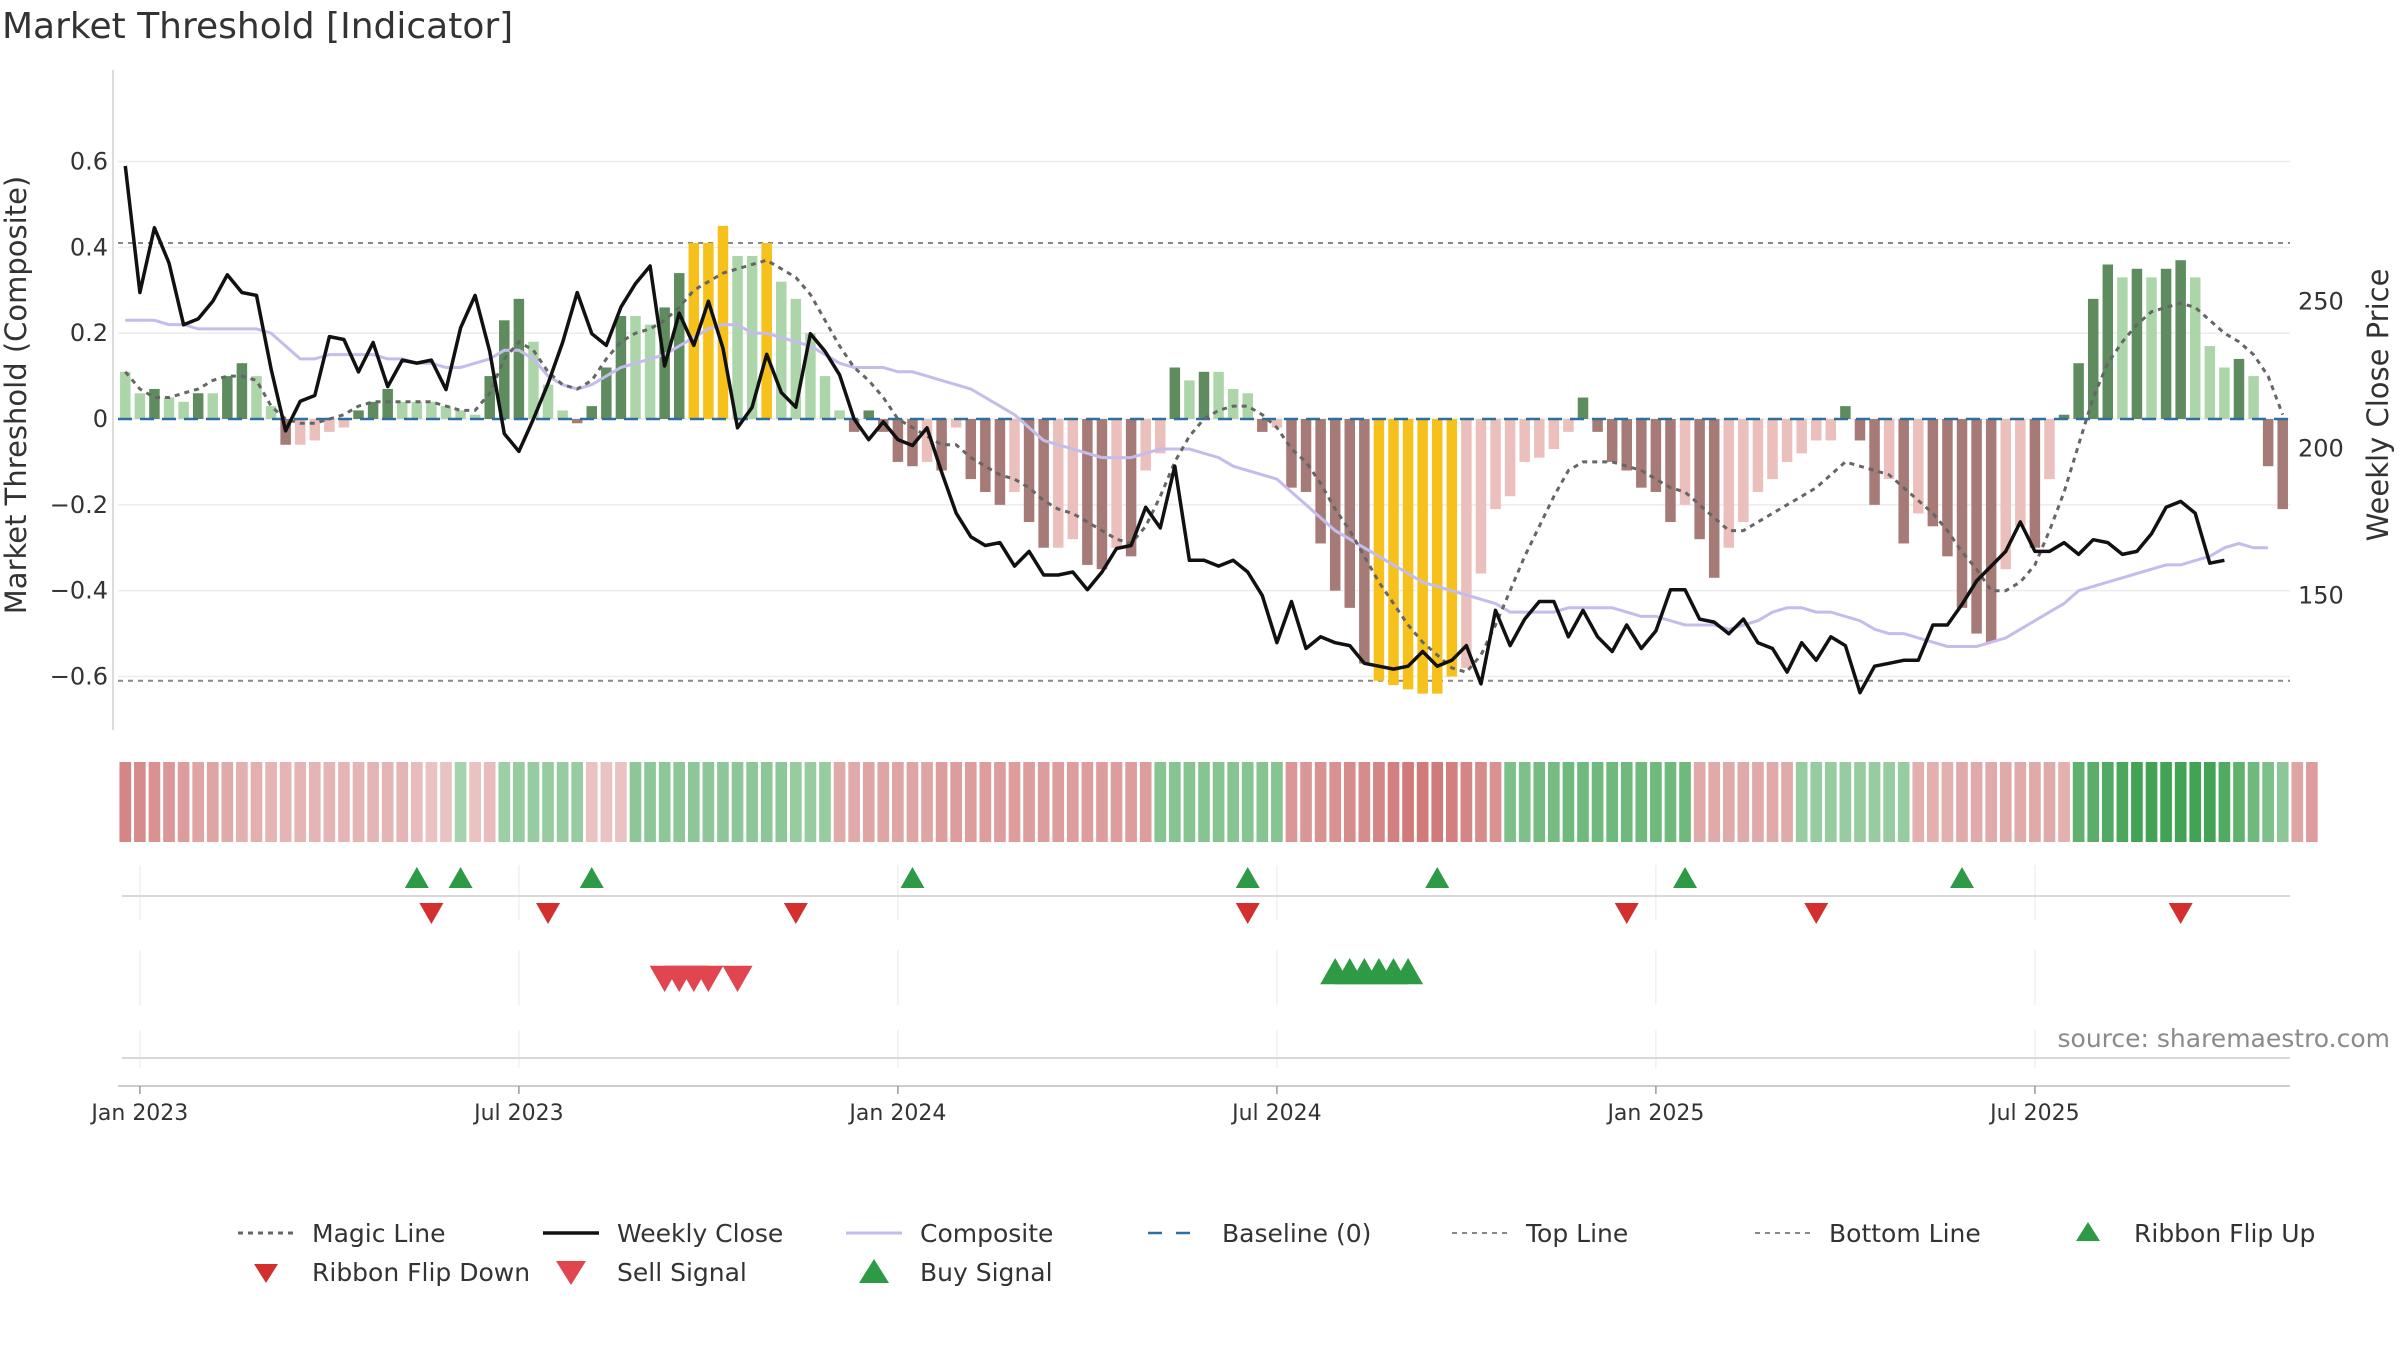 This screenshot has height=1350, width=2400. I want to click on legend-item-flipdown: Ribbon Flip Down, so click(392, 1272).